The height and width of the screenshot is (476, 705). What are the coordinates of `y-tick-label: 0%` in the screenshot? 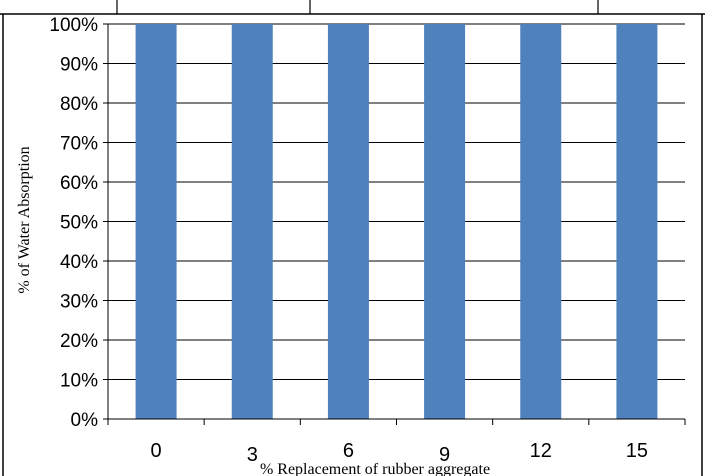 It's located at (85, 420).